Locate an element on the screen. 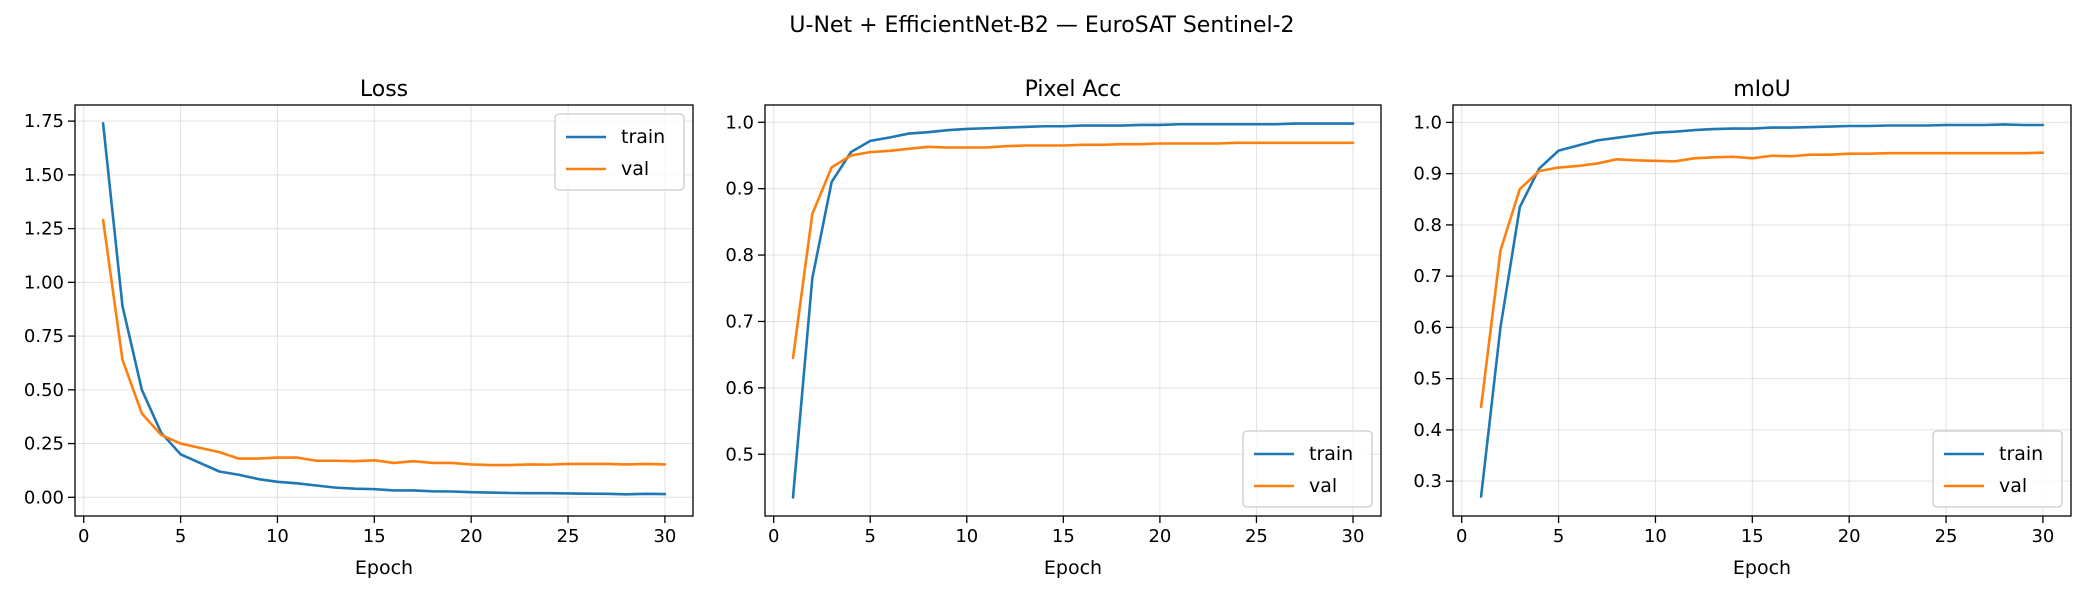  y-tick-label: 1.25 is located at coordinates (44, 229).